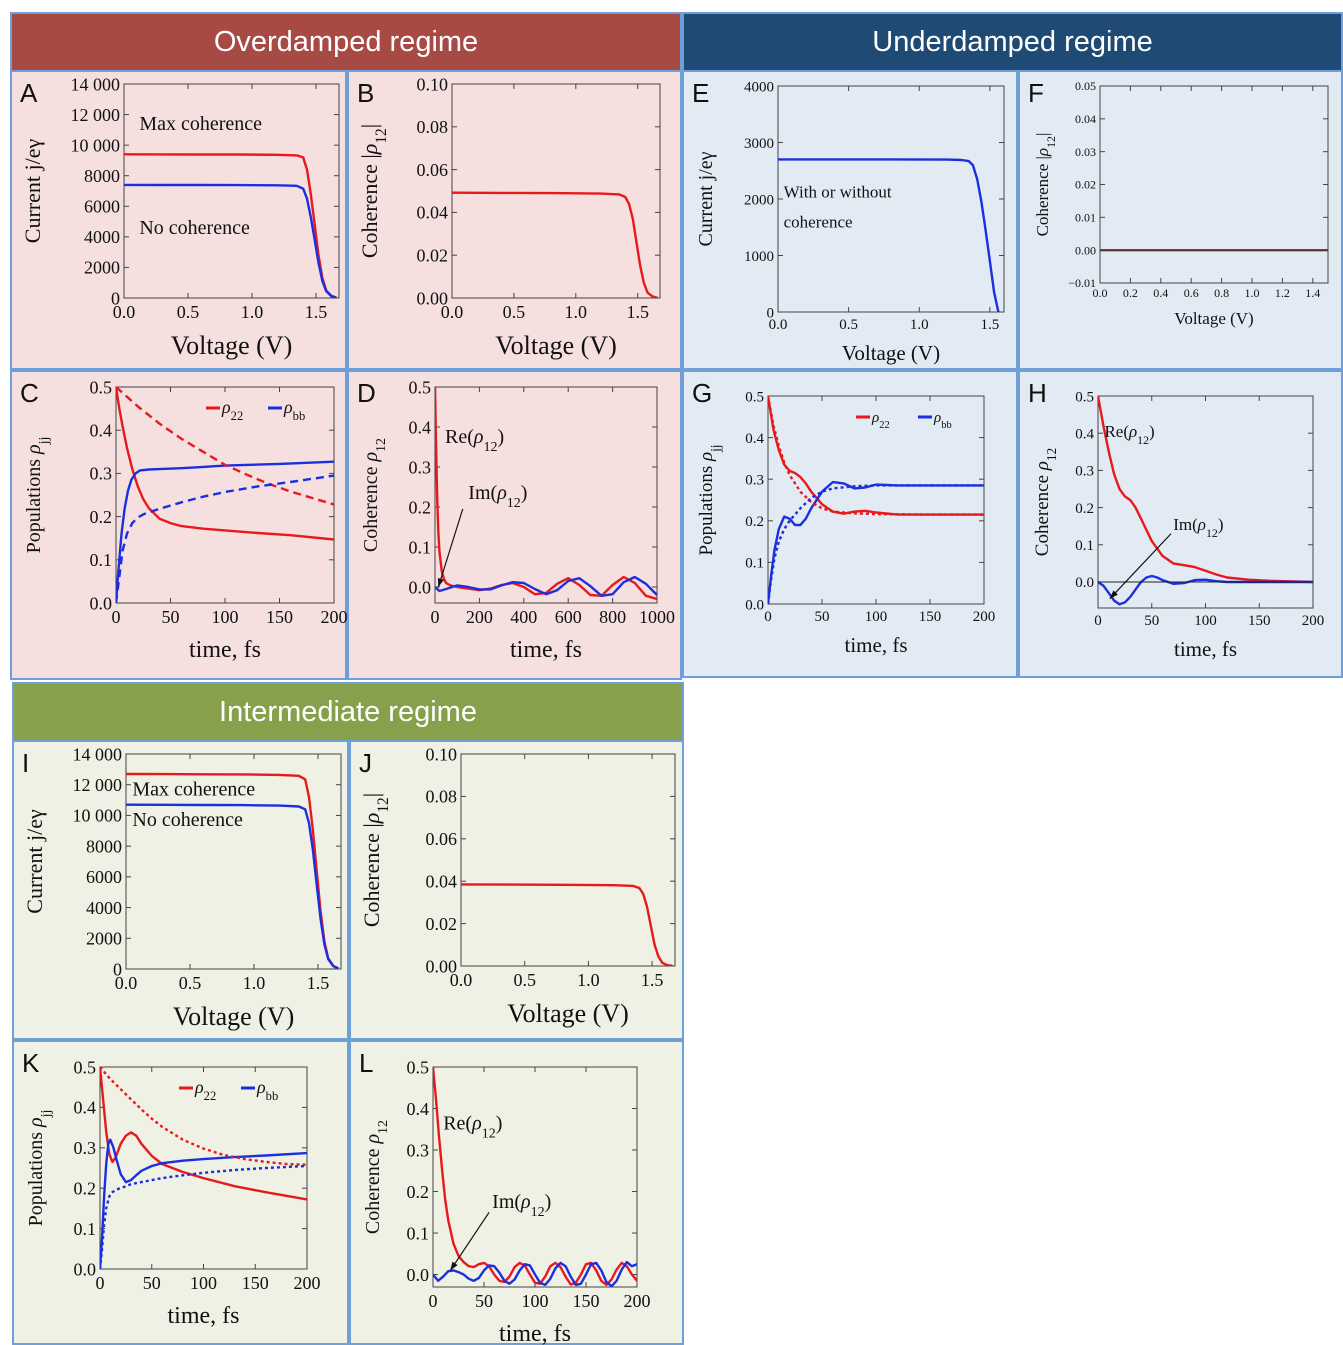 This screenshot has width=1343, height=1345. What do you see at coordinates (102, 176) in the screenshot?
I see `y-tick-label: 8000` at bounding box center [102, 176].